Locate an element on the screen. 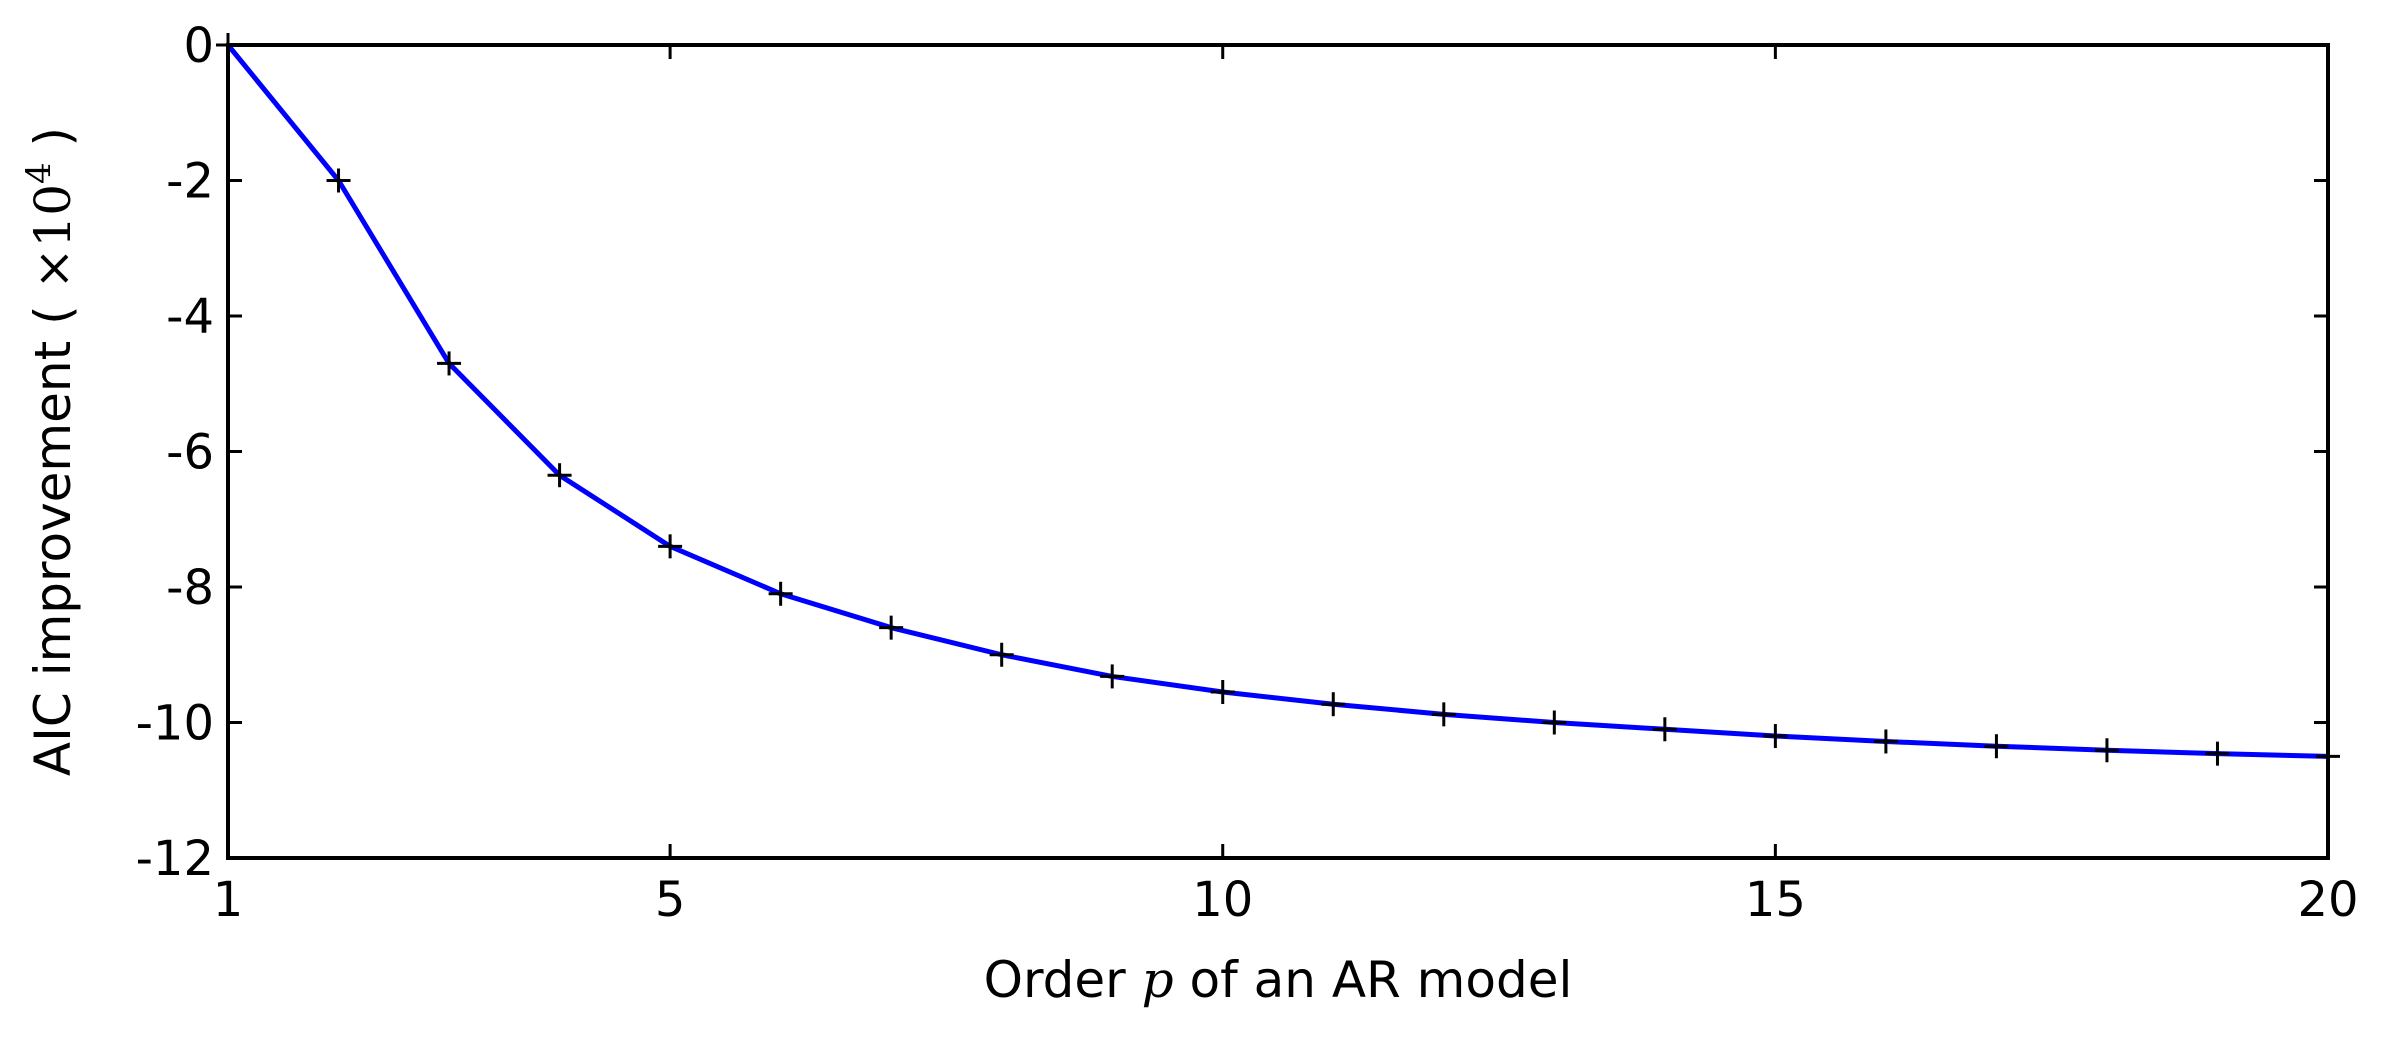  y-axis-label: AIC improvement ( ×104 ) is located at coordinates (50, 451).